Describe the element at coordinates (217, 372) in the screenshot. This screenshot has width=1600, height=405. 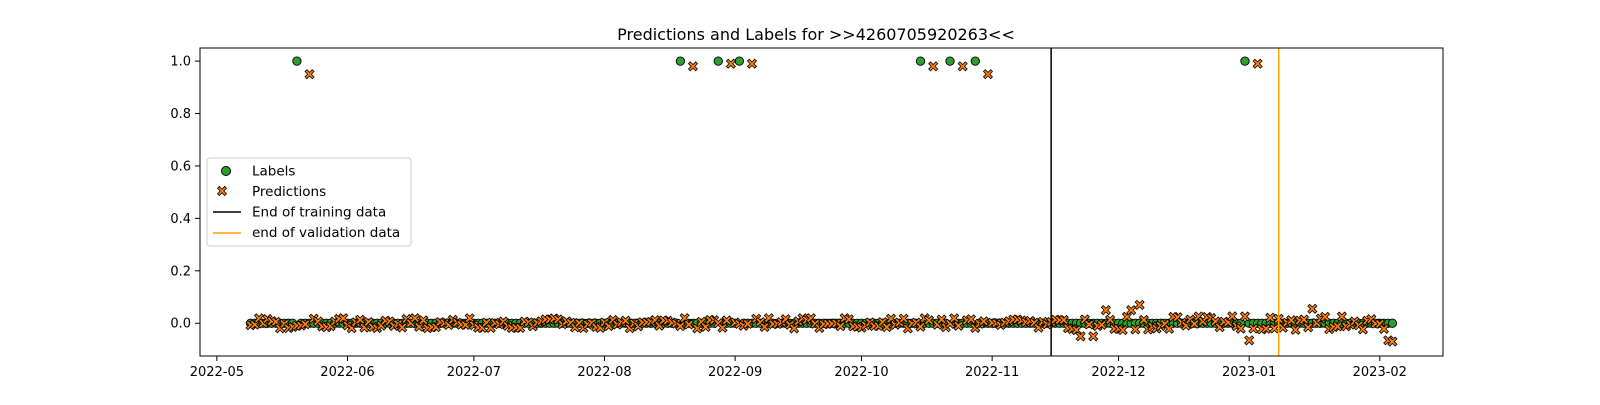
I see `x-tick-label: 2022-05` at that location.